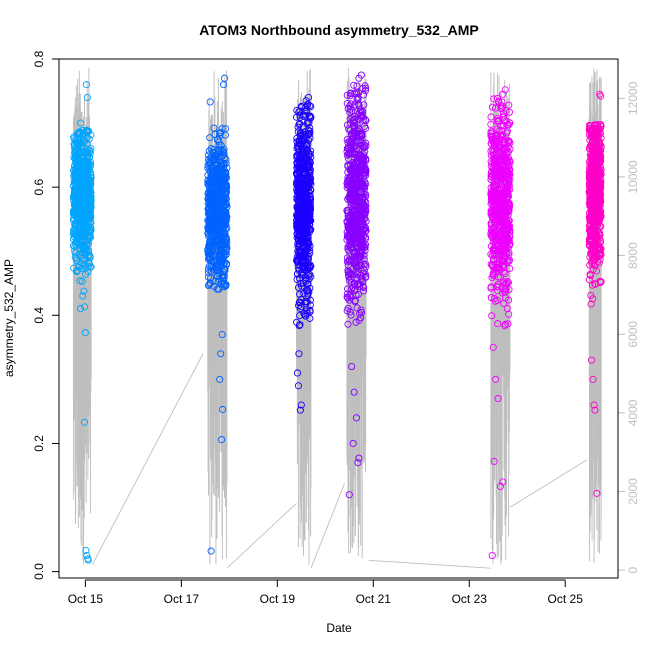  I want to click on y-tick-label: 0.2, so click(39, 443).